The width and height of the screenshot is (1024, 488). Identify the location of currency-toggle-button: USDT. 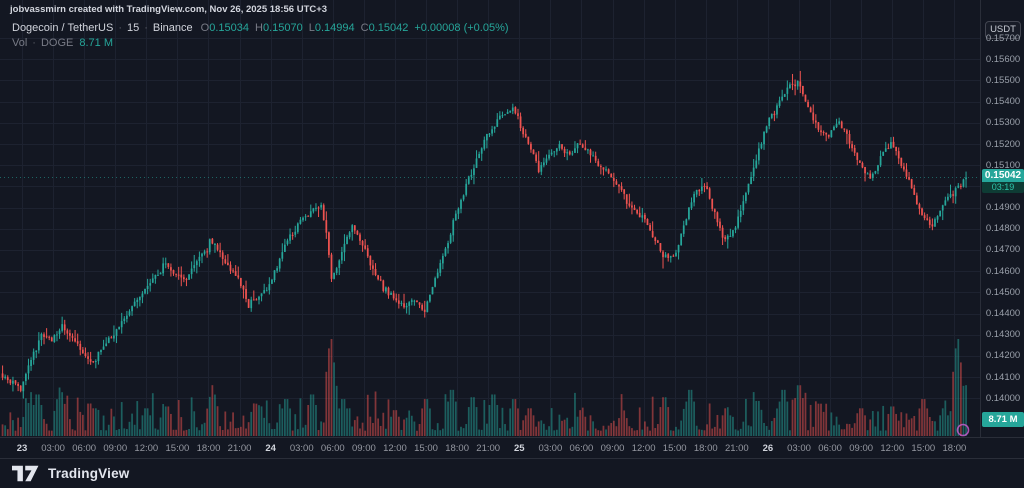
(1003, 30).